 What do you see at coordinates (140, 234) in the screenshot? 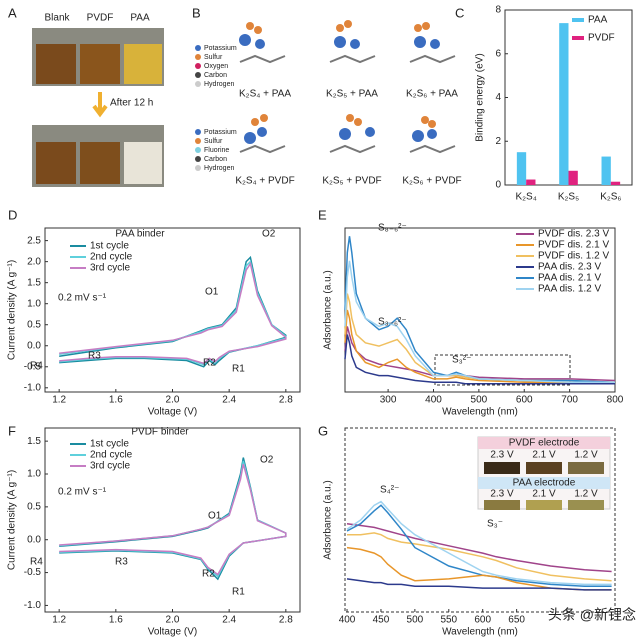
I see `chart-title: PAA binder` at bounding box center [140, 234].